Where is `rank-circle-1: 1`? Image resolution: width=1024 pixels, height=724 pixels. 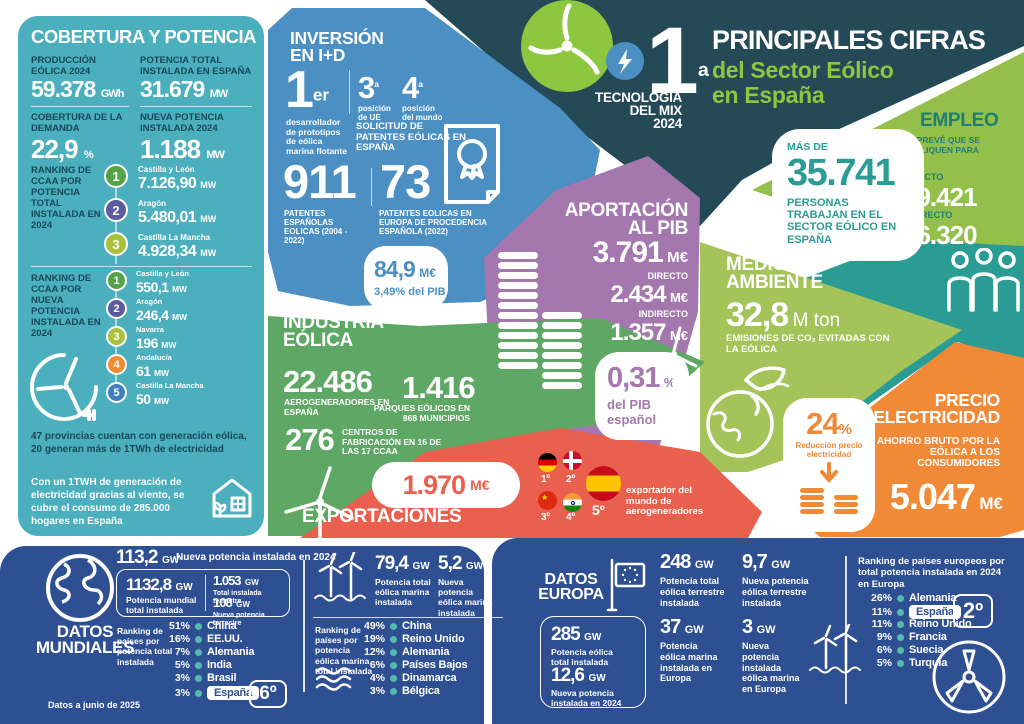
rank-circle-1: 1 is located at coordinates (116, 280).